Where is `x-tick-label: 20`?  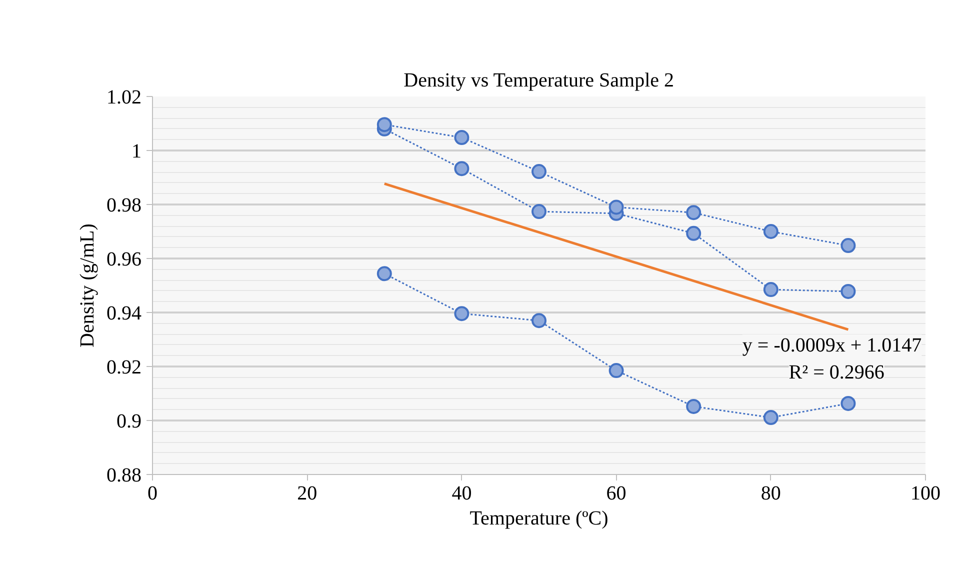
x-tick-label: 20 is located at coordinates (307, 493).